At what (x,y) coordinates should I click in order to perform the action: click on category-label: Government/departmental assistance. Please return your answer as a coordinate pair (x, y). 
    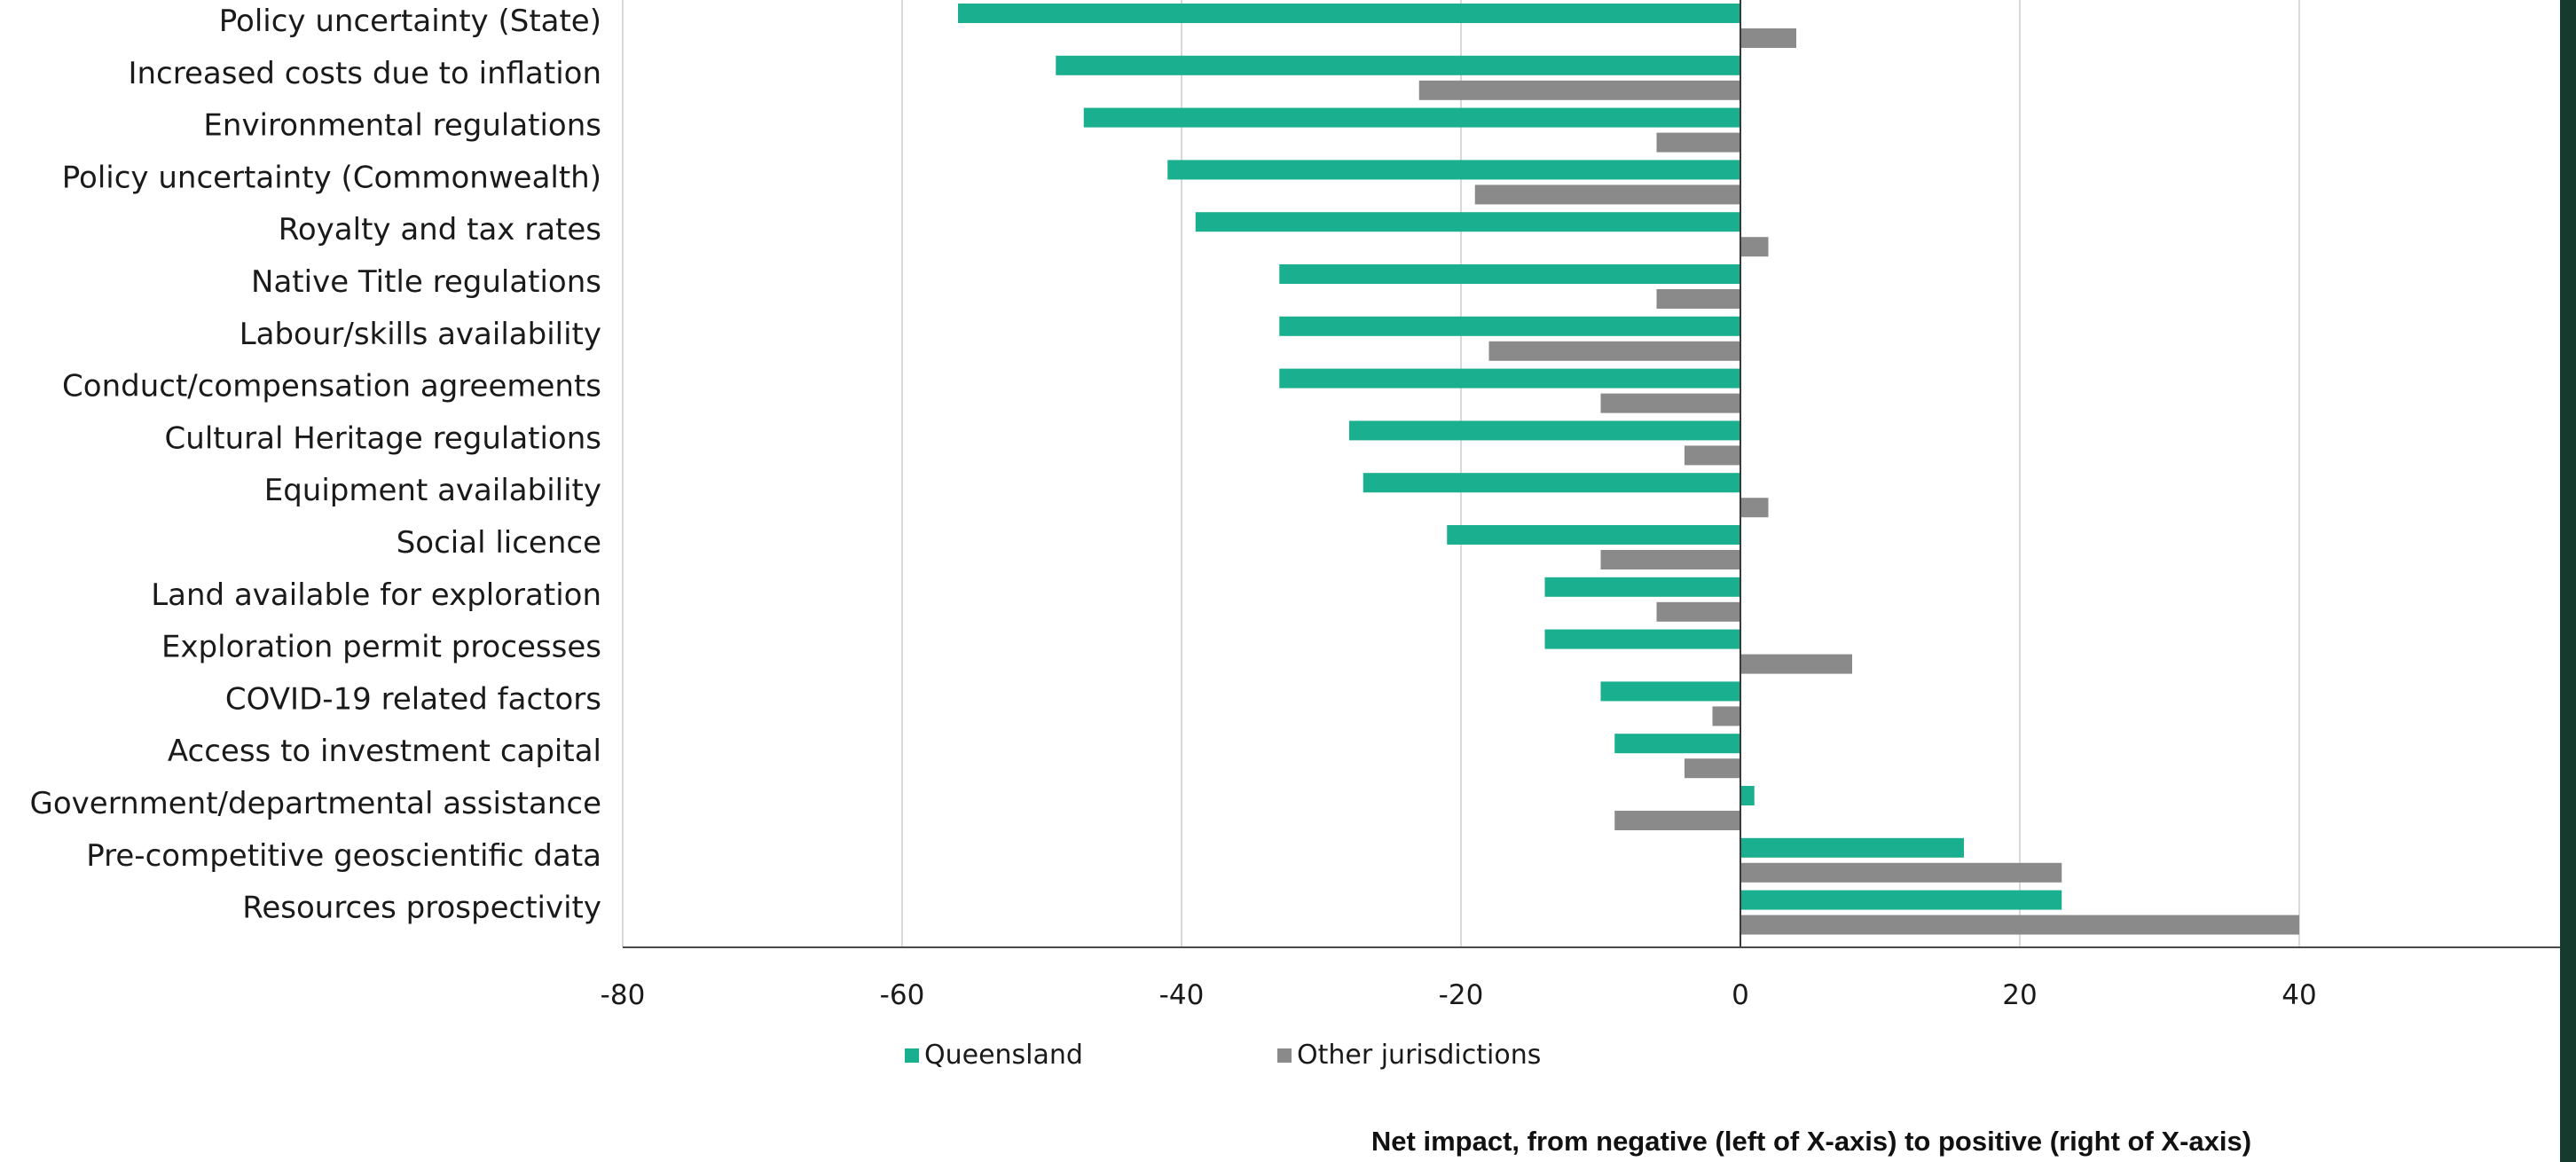
    Looking at the image, I should click on (315, 803).